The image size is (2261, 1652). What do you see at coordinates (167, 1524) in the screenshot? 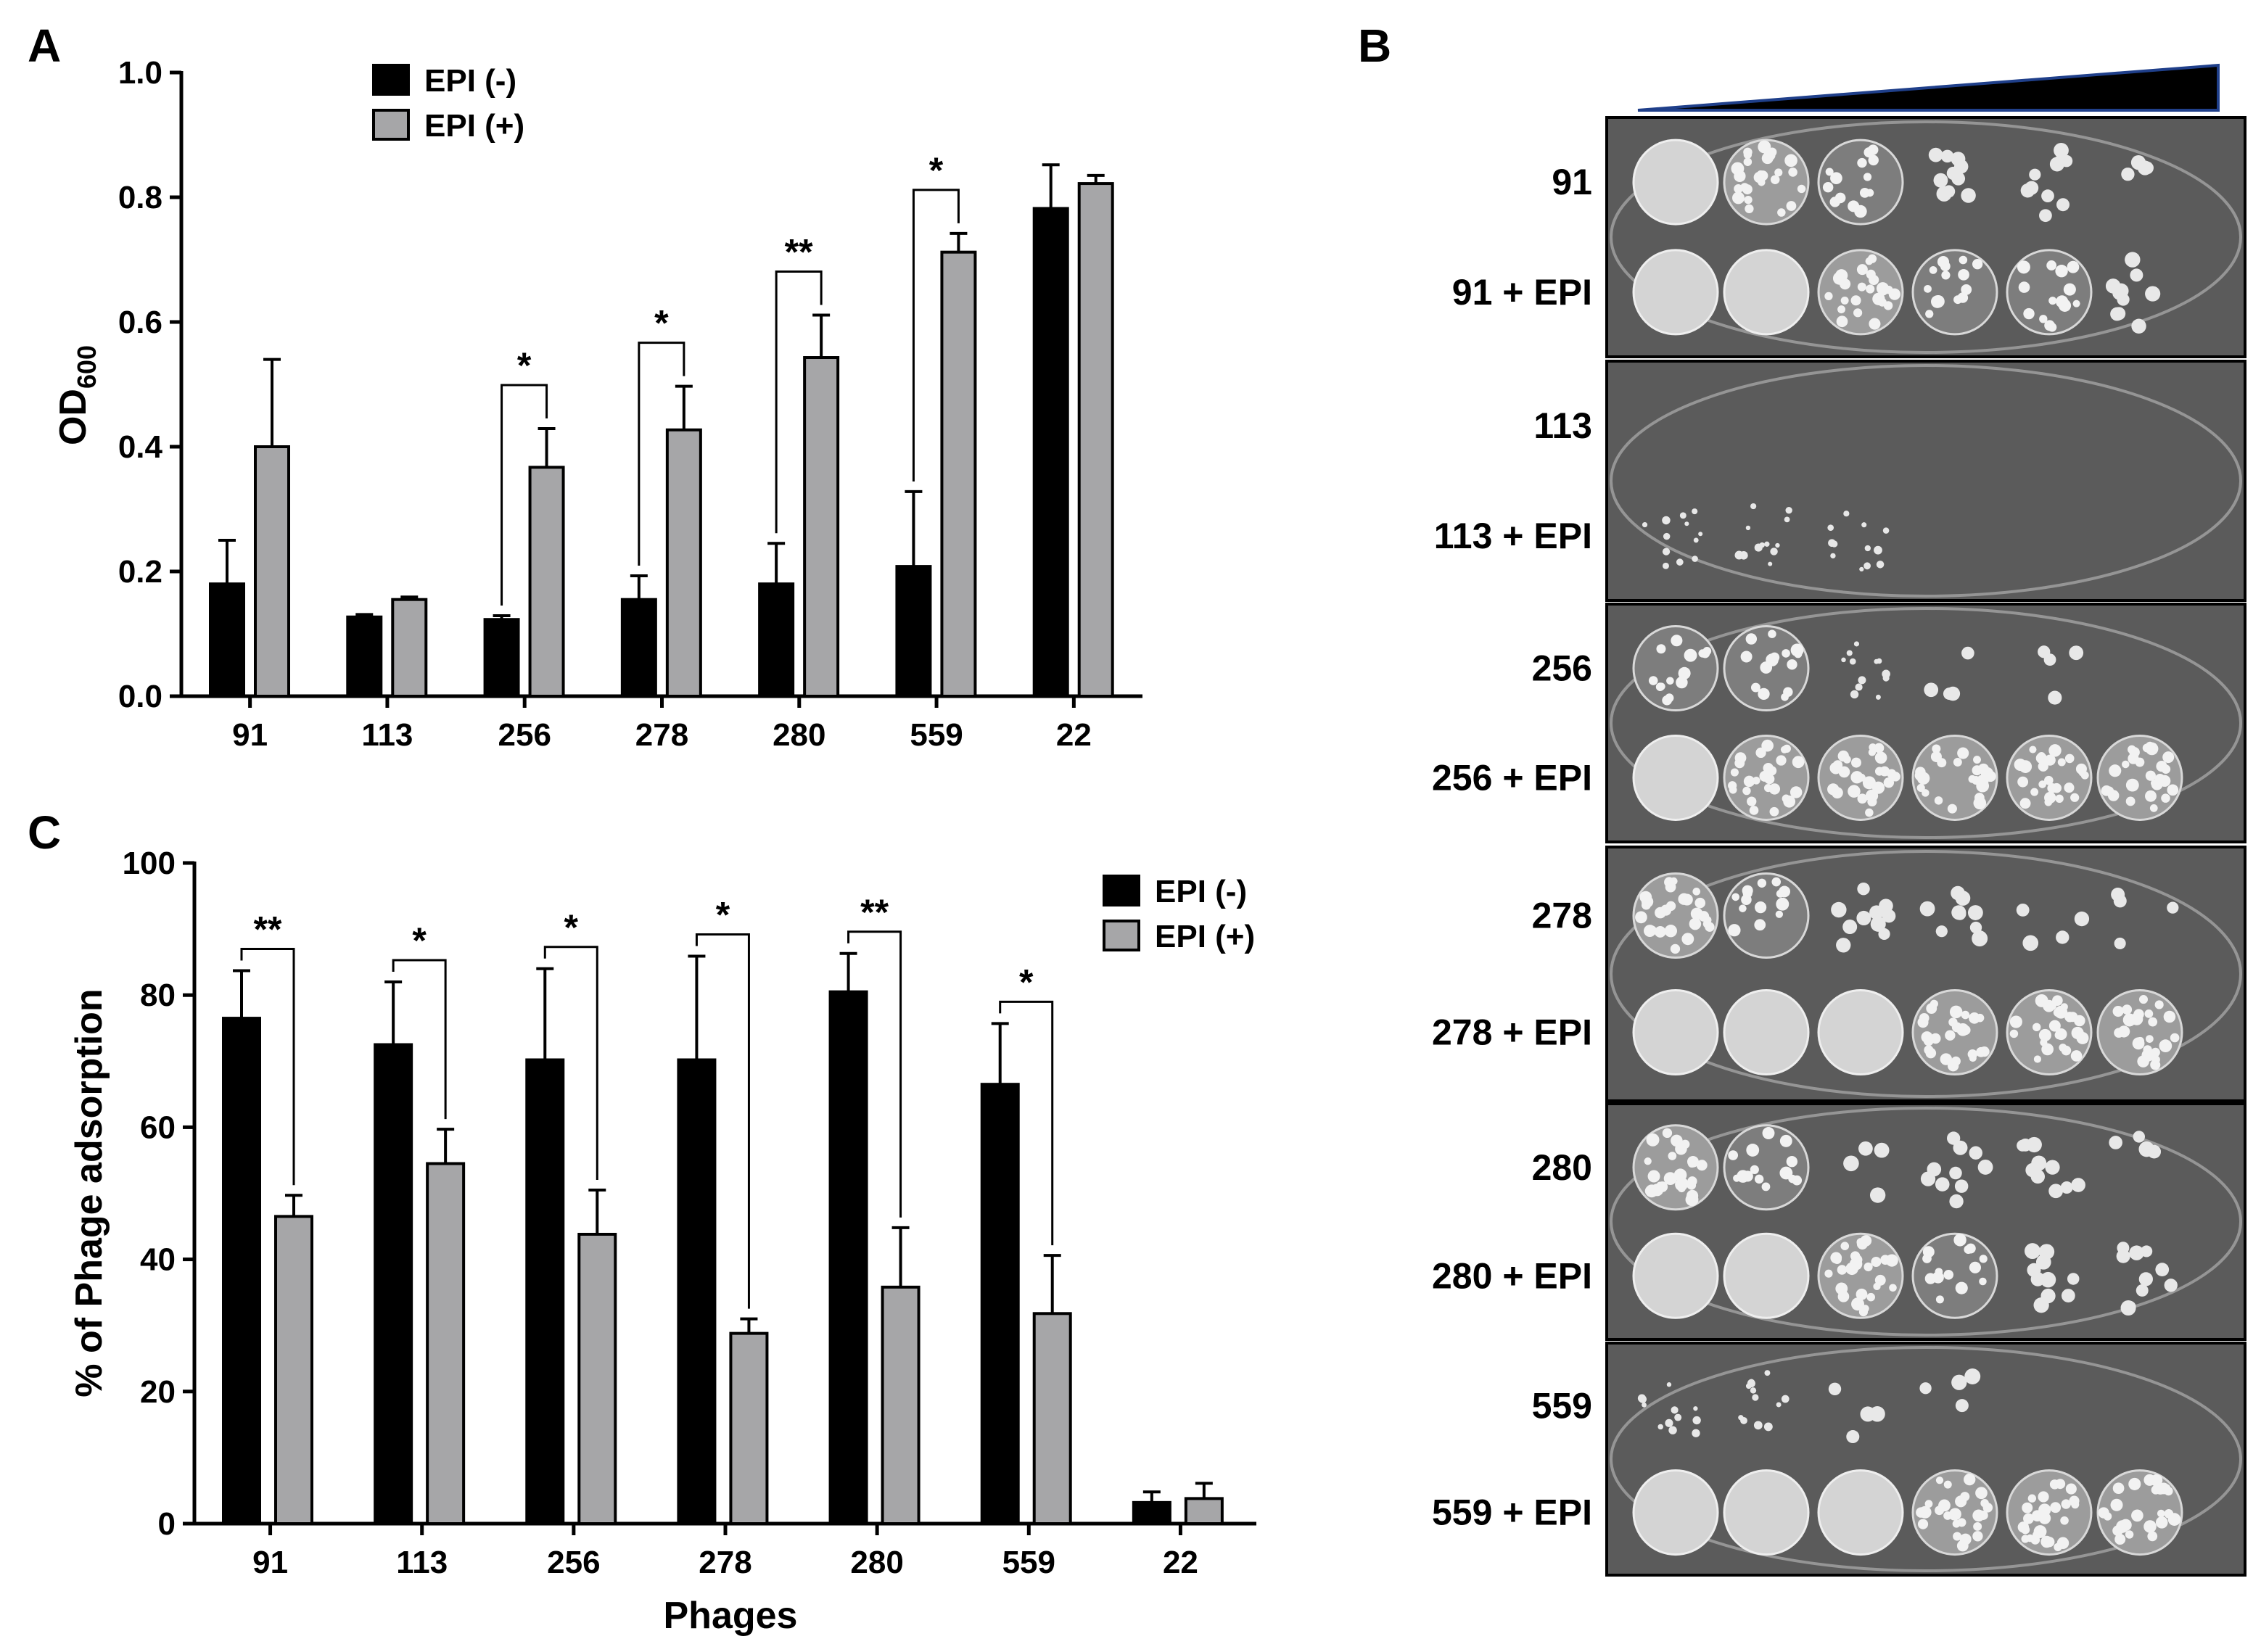
I see `y-tick-label: 0` at bounding box center [167, 1524].